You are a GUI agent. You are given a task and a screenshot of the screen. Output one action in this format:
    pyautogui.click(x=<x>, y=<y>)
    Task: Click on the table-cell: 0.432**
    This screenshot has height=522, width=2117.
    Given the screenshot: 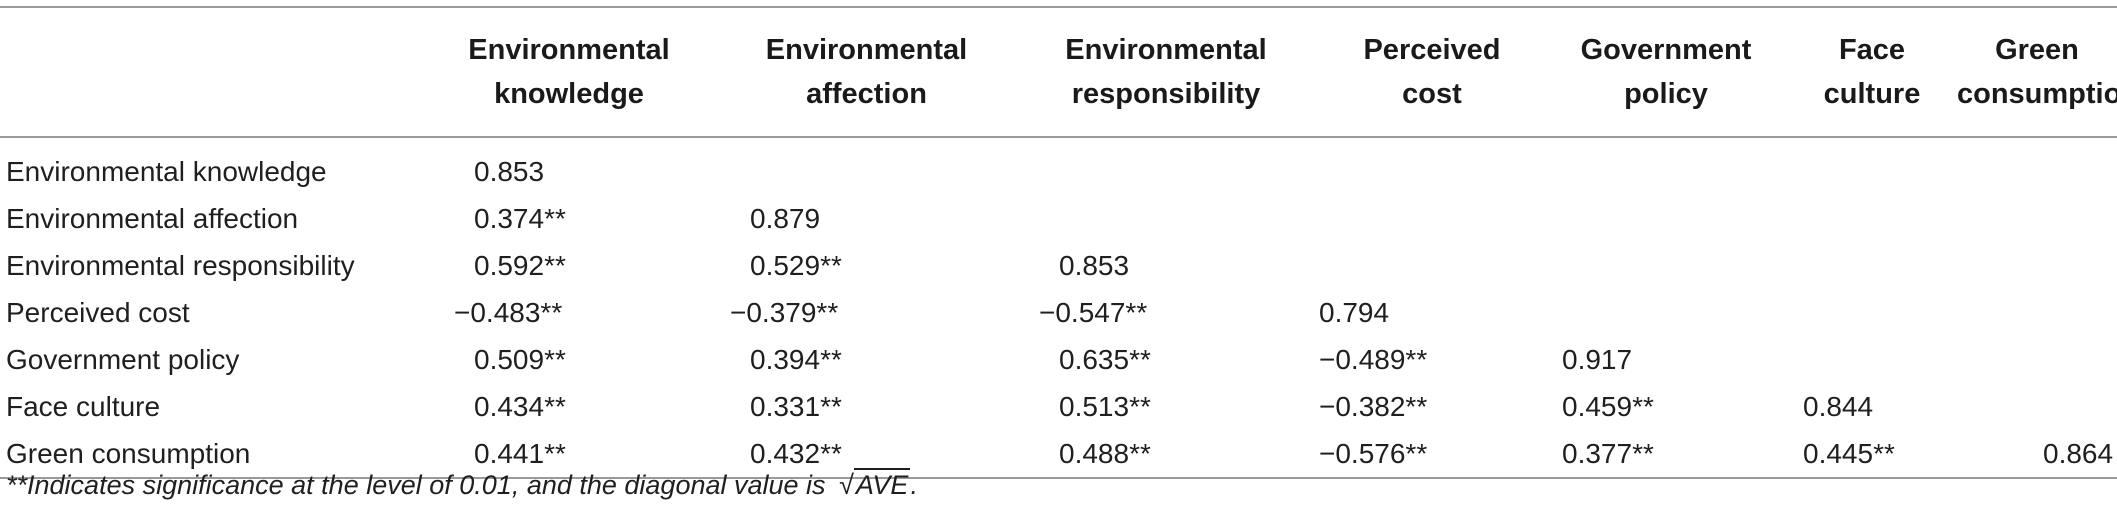 What is the action you would take?
    pyautogui.click(x=796, y=453)
    